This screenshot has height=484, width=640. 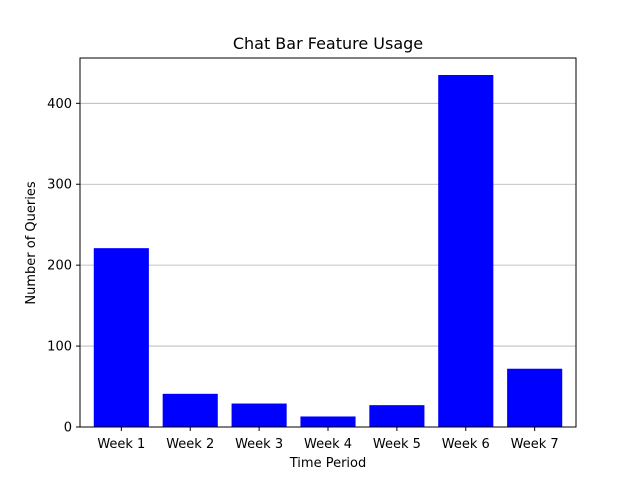 What do you see at coordinates (397, 444) in the screenshot?
I see `x-tick-label: Week 5` at bounding box center [397, 444].